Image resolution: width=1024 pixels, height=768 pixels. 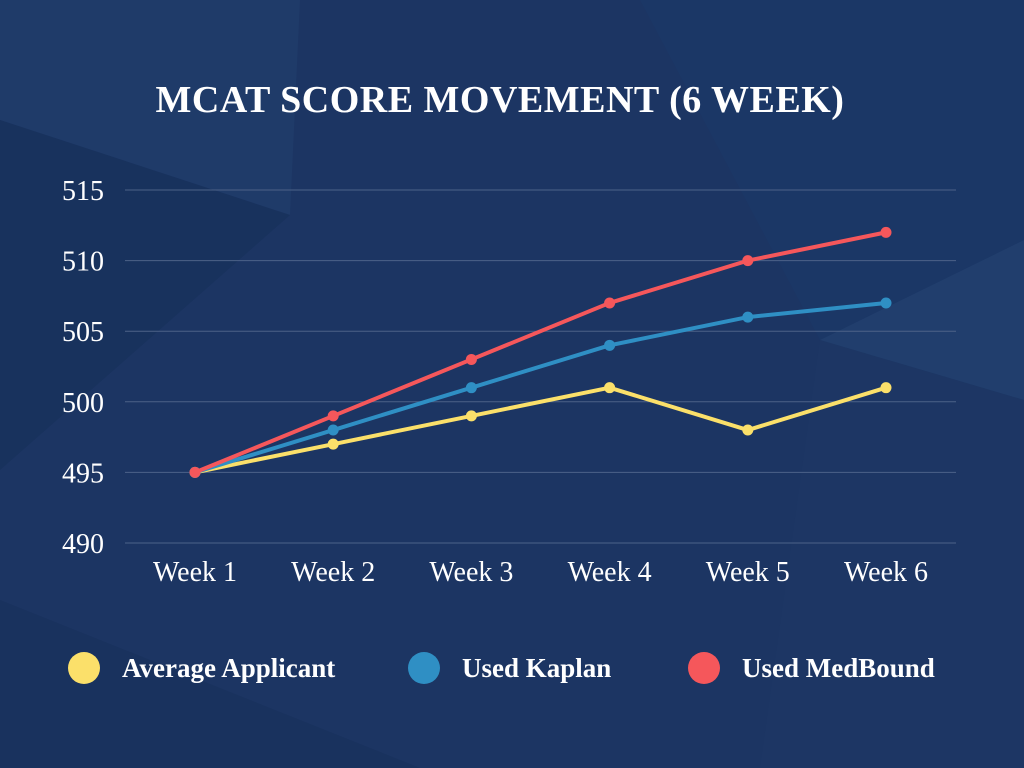 I want to click on legend-marker-average-applicant, so click(x=84, y=668).